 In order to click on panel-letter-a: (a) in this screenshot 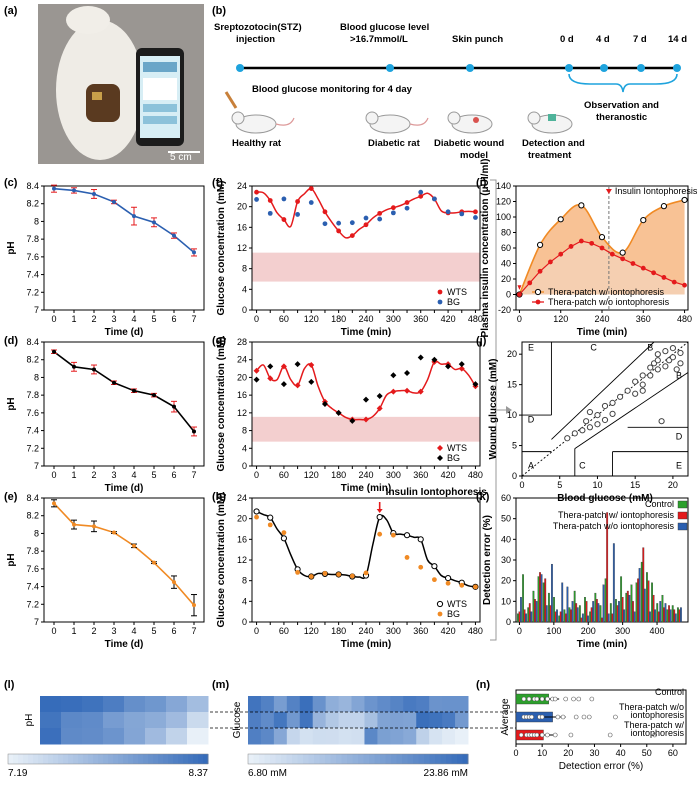, I will do `click(11, 11)`.